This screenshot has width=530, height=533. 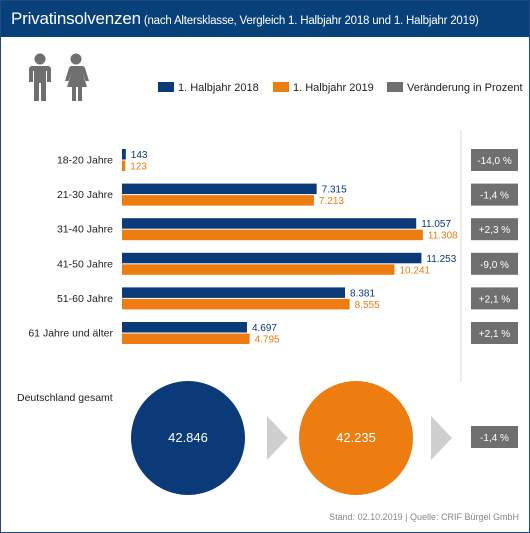 What do you see at coordinates (85, 299) in the screenshot?
I see `category-label: 51-60 Jahre` at bounding box center [85, 299].